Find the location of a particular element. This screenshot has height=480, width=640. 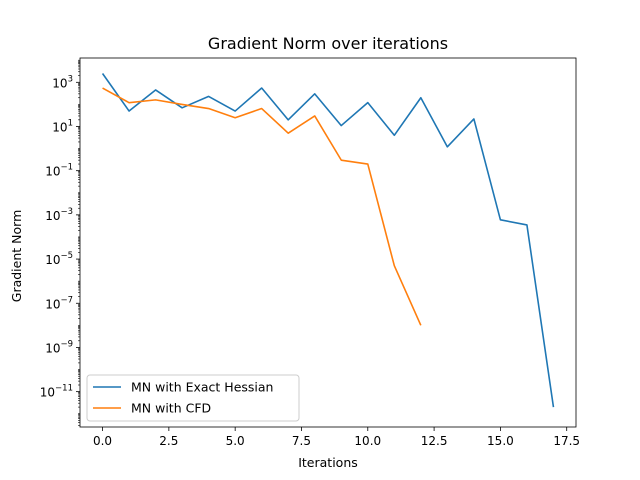

x-tick-label: 12.5 is located at coordinates (434, 441).